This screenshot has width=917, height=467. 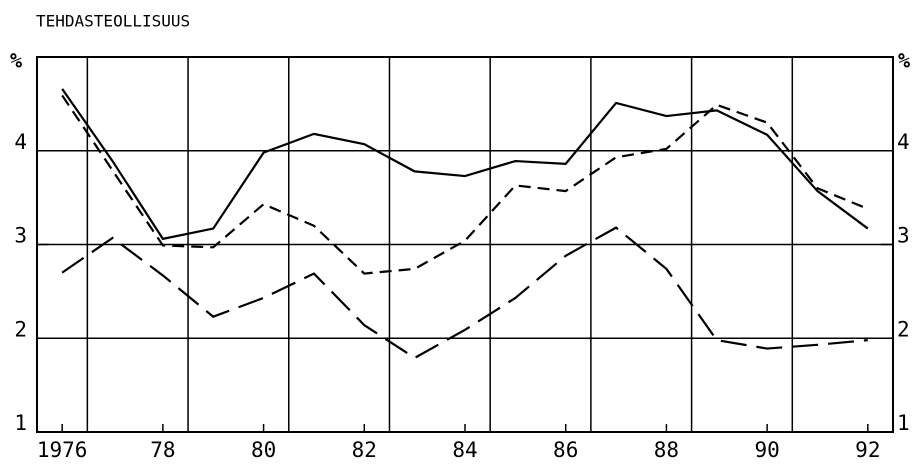 I want to click on y-tick-label-right: 1, so click(x=903, y=423).